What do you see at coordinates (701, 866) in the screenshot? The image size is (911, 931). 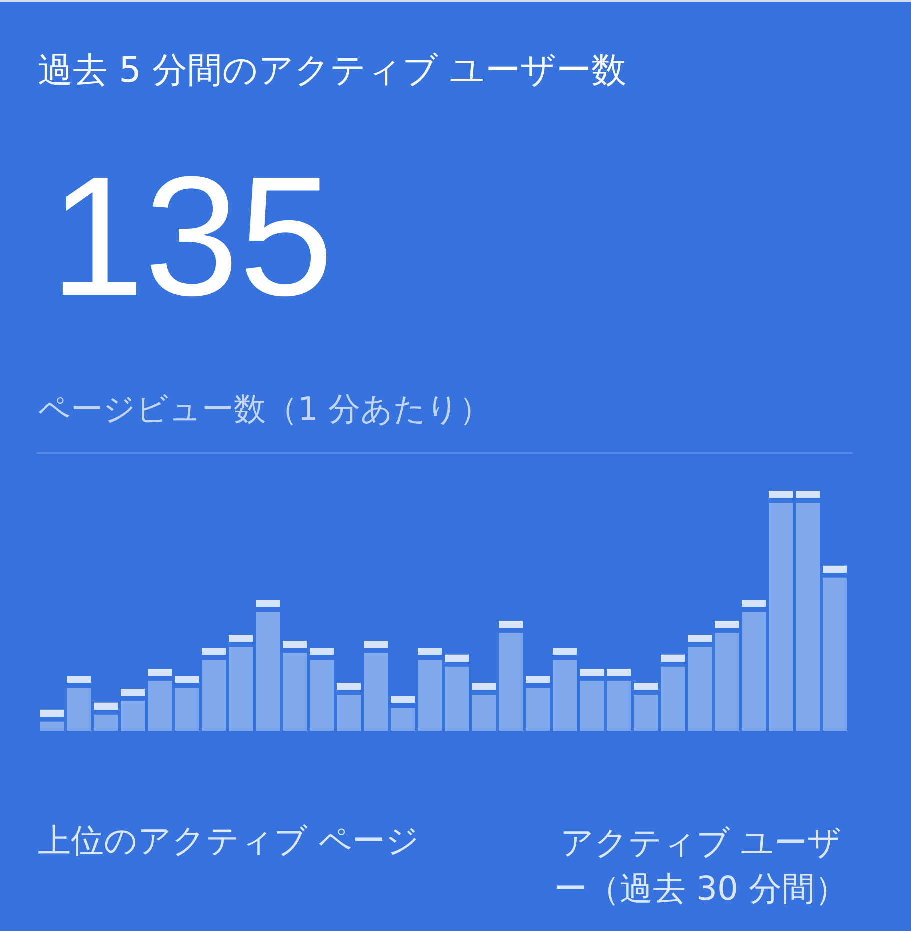 I see `text: アクティブ ユーザー（過去 30 分間）` at bounding box center [701, 866].